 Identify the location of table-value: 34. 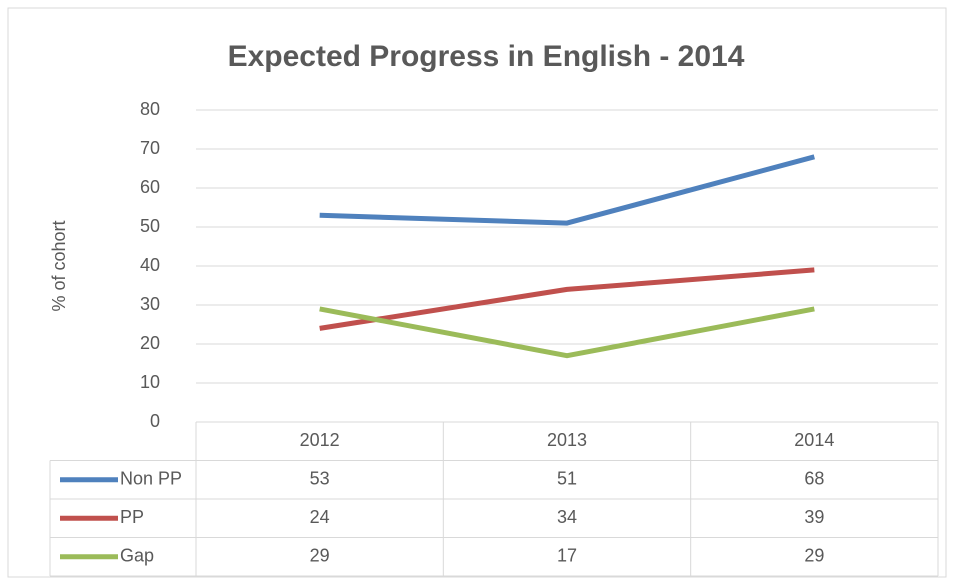
(567, 517).